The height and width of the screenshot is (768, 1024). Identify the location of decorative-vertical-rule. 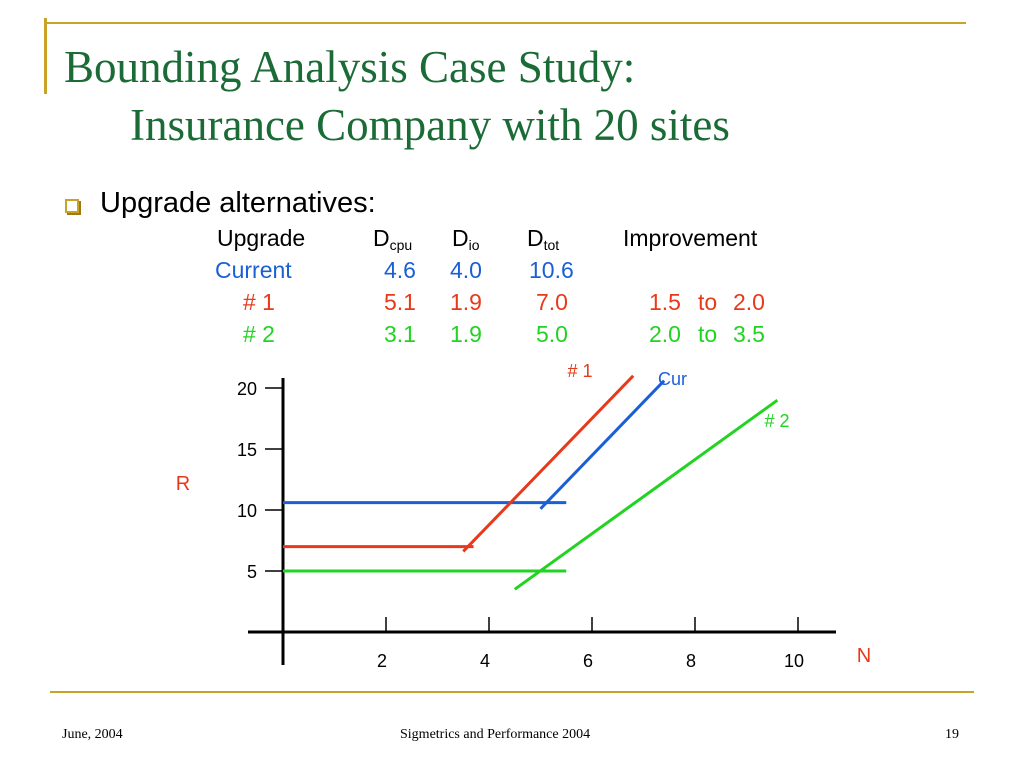
(45, 56).